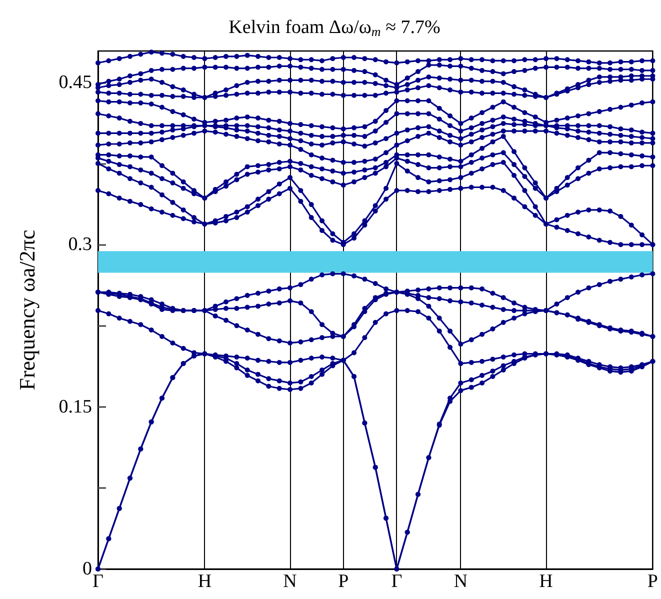 Image resolution: width=661 pixels, height=599 pixels. I want to click on y-axis-title: Frequency ωa/2πc, so click(27, 309).